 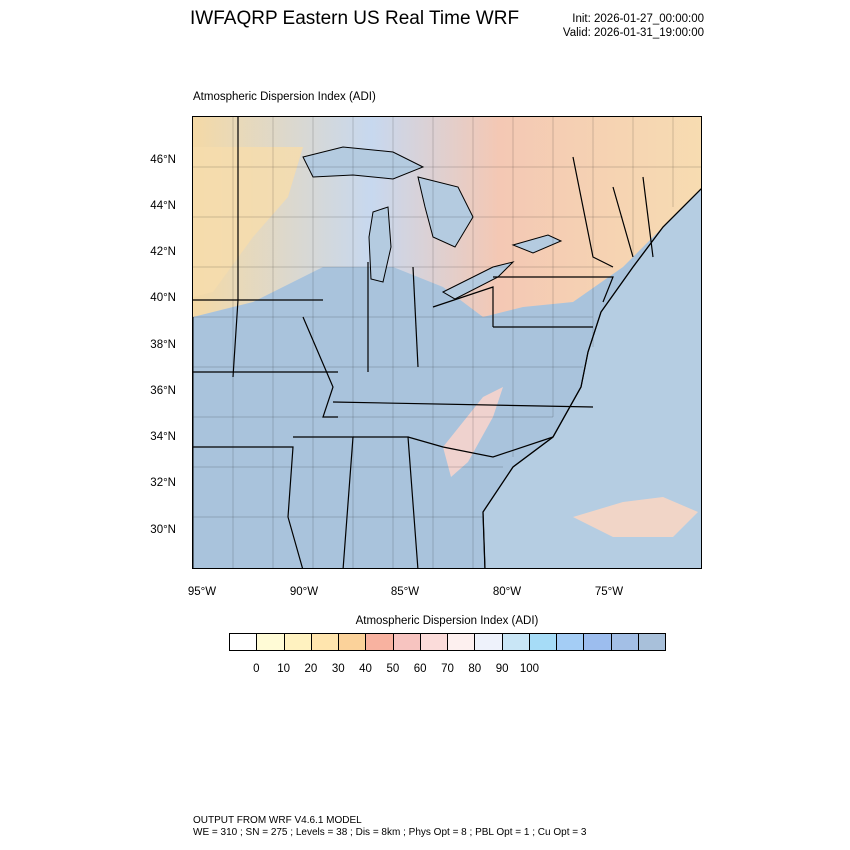 I want to click on colorbar-tick-label: 80, so click(x=475, y=669).